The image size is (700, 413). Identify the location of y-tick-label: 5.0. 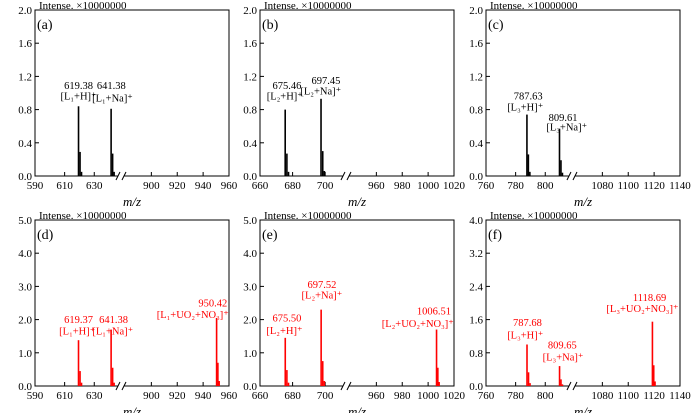
(250, 221).